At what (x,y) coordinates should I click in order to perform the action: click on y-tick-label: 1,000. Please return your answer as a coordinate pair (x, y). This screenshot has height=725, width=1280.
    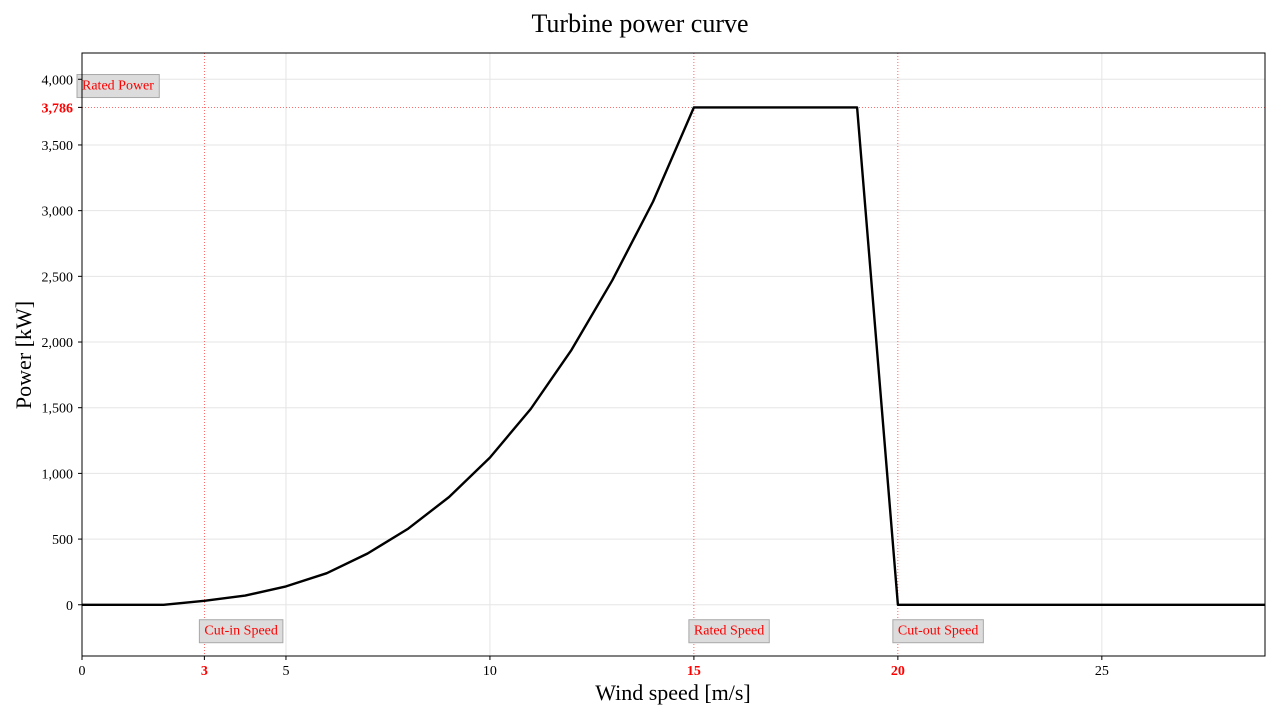
    Looking at the image, I should click on (58, 474).